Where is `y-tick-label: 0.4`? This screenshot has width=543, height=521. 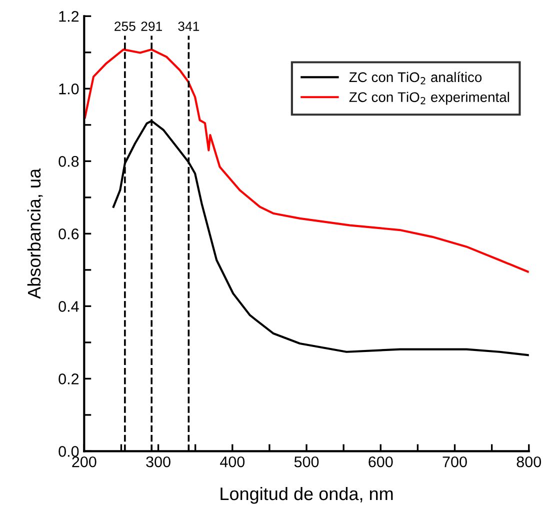
y-tick-label: 0.4 is located at coordinates (68, 306).